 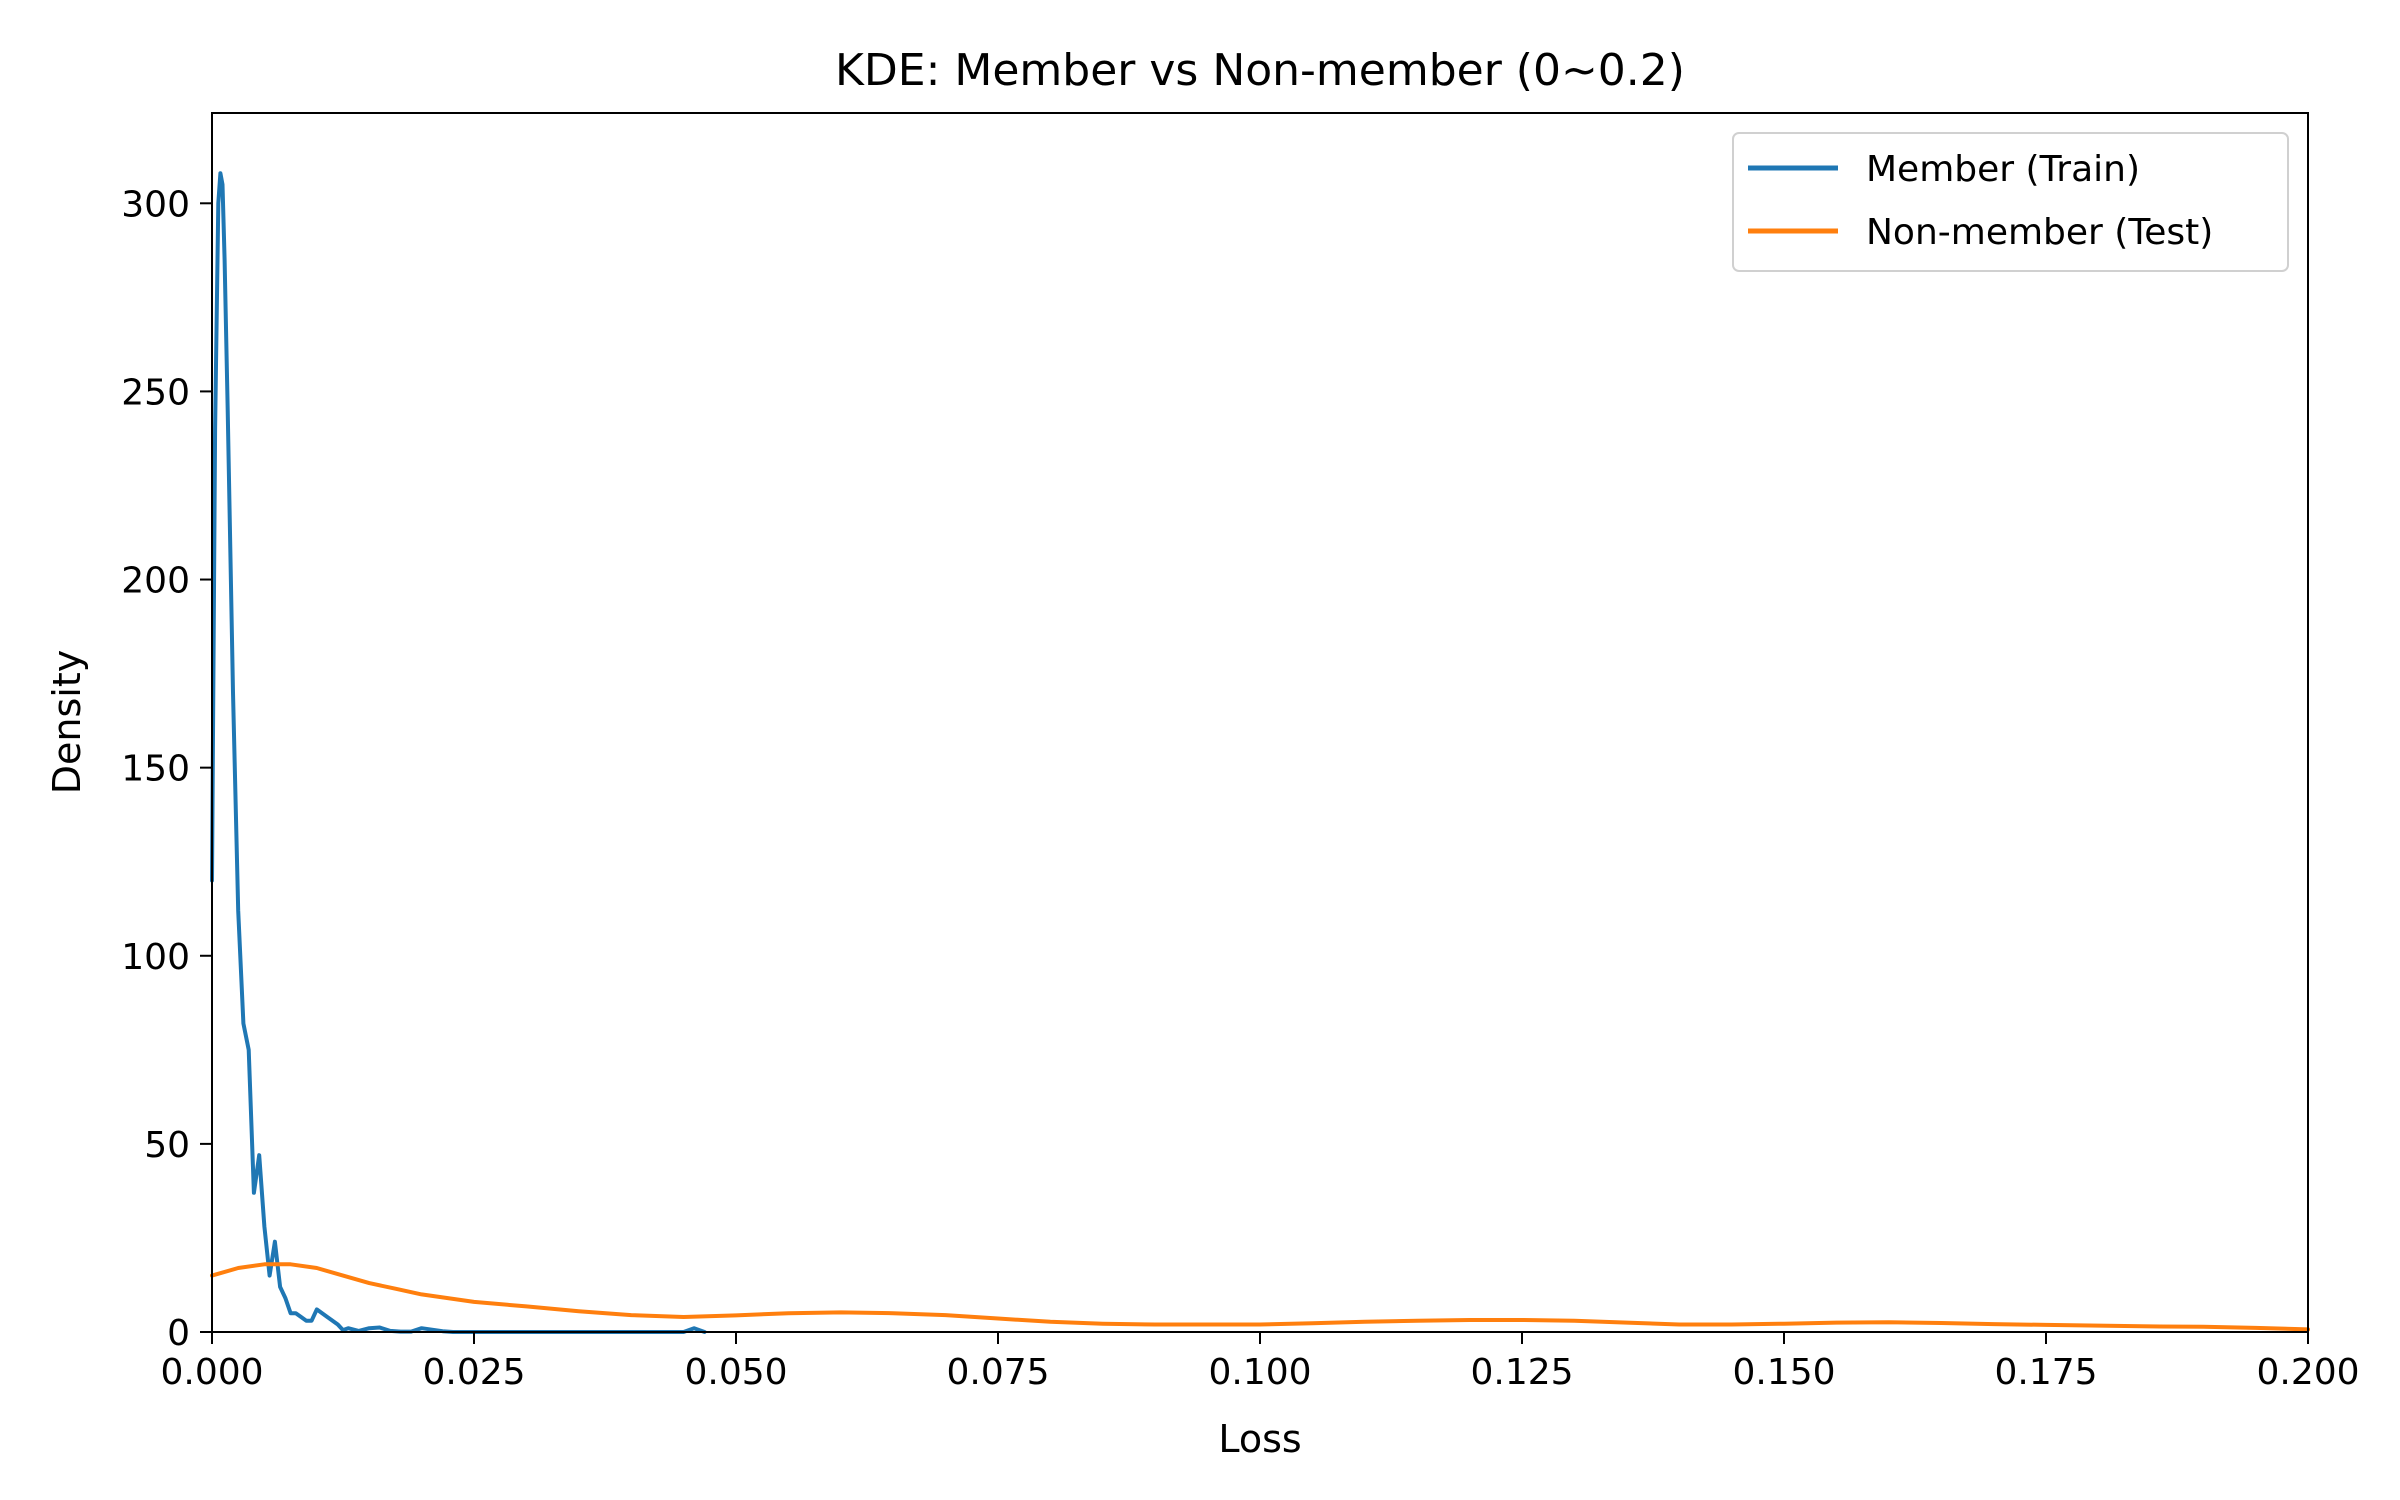 What do you see at coordinates (1521, 1372) in the screenshot?
I see `x-tick-label: 0.125` at bounding box center [1521, 1372].